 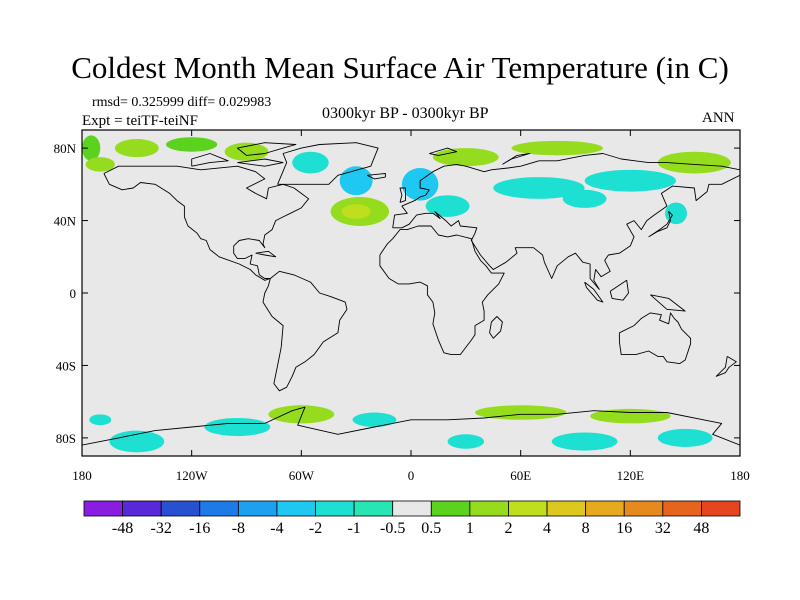 I want to click on stats-label: rmsd= 0.325999 diff= 0.029983, so click(x=182, y=102).